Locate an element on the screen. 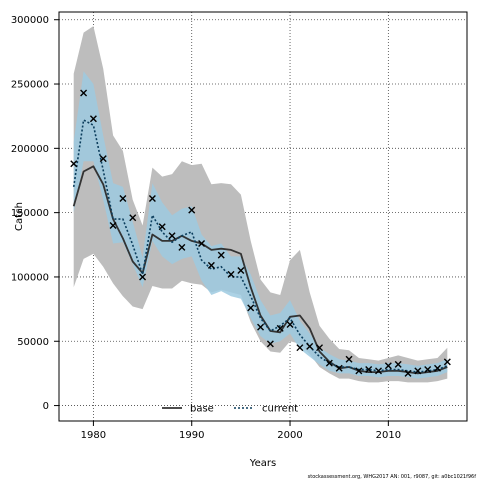 This screenshot has height=480, width=480. observed-point-1999 is located at coordinates (280, 328).